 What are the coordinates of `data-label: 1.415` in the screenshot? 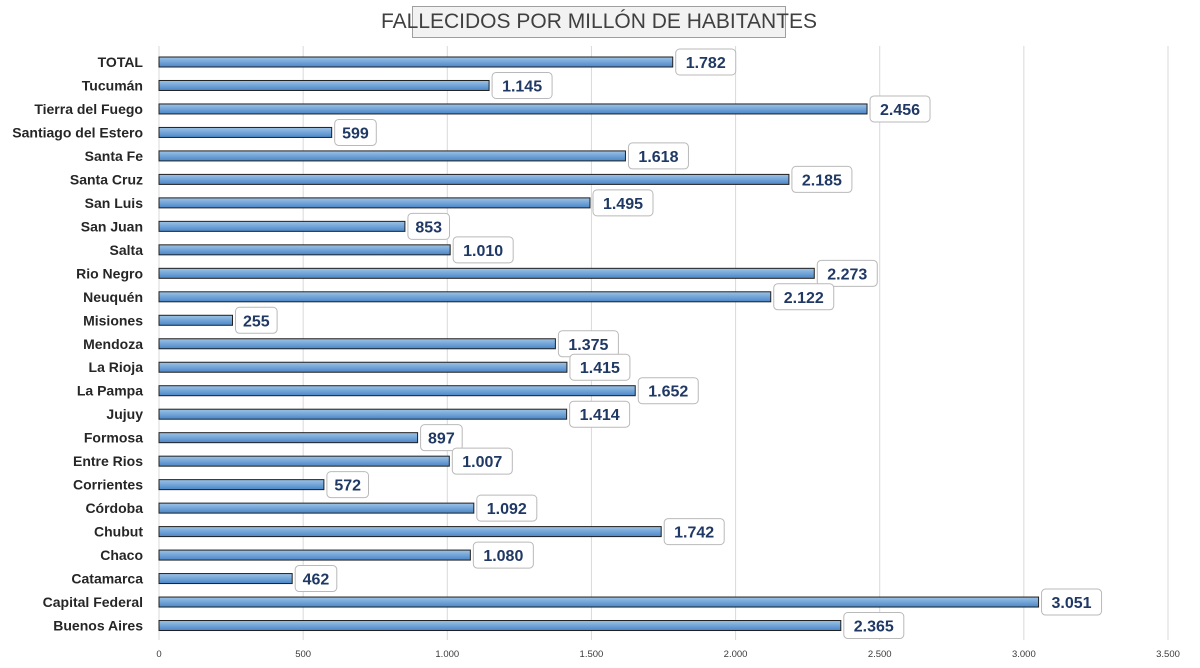 It's located at (600, 368).